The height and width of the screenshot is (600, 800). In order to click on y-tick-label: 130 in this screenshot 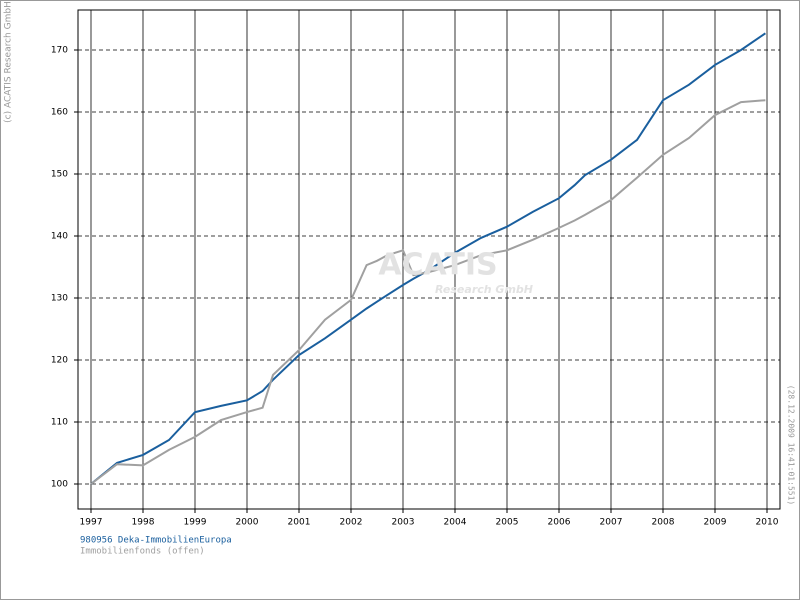, I will do `click(59, 299)`.